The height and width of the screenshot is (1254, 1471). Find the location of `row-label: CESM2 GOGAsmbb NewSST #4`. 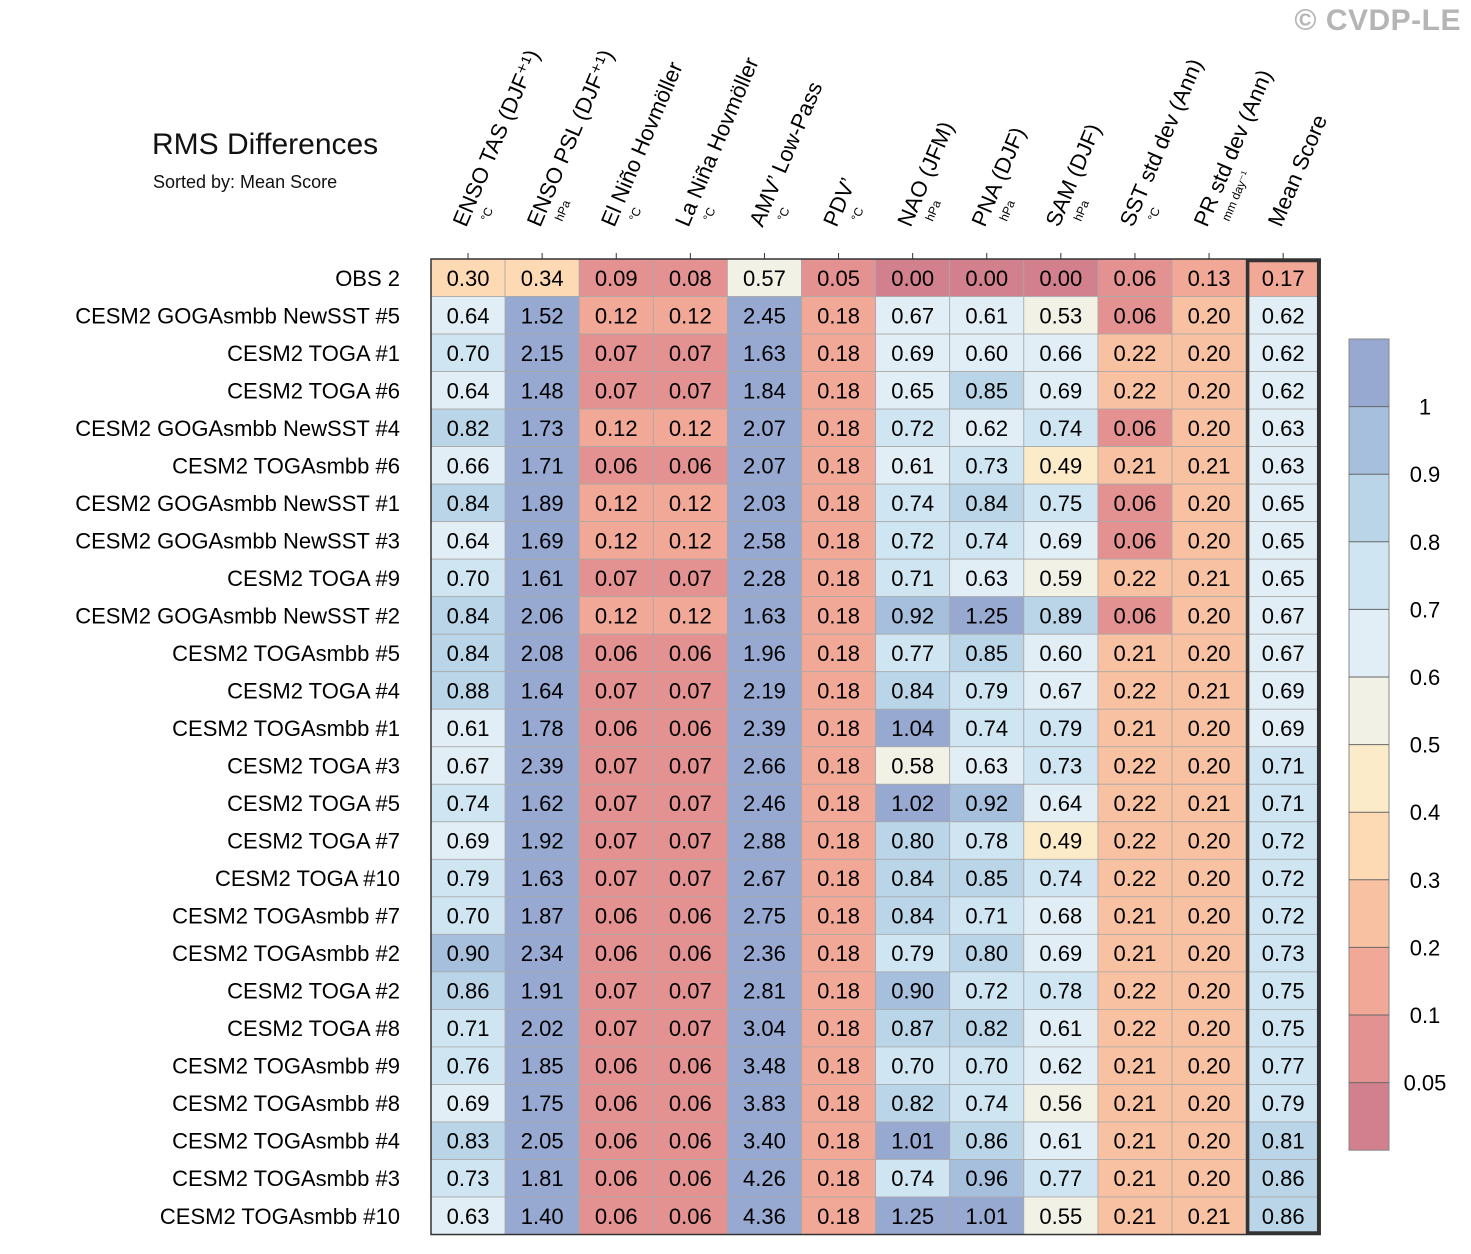

row-label: CESM2 GOGAsmbb NewSST #4 is located at coordinates (237, 428).